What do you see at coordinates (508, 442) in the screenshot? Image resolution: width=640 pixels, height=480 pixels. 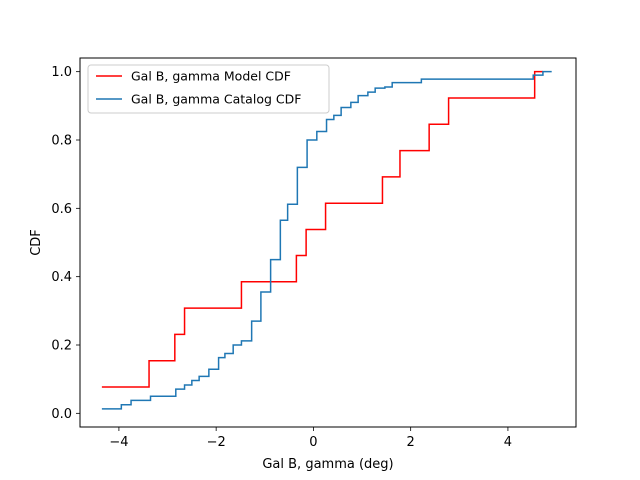 I see `x-tick-label: 4` at bounding box center [508, 442].